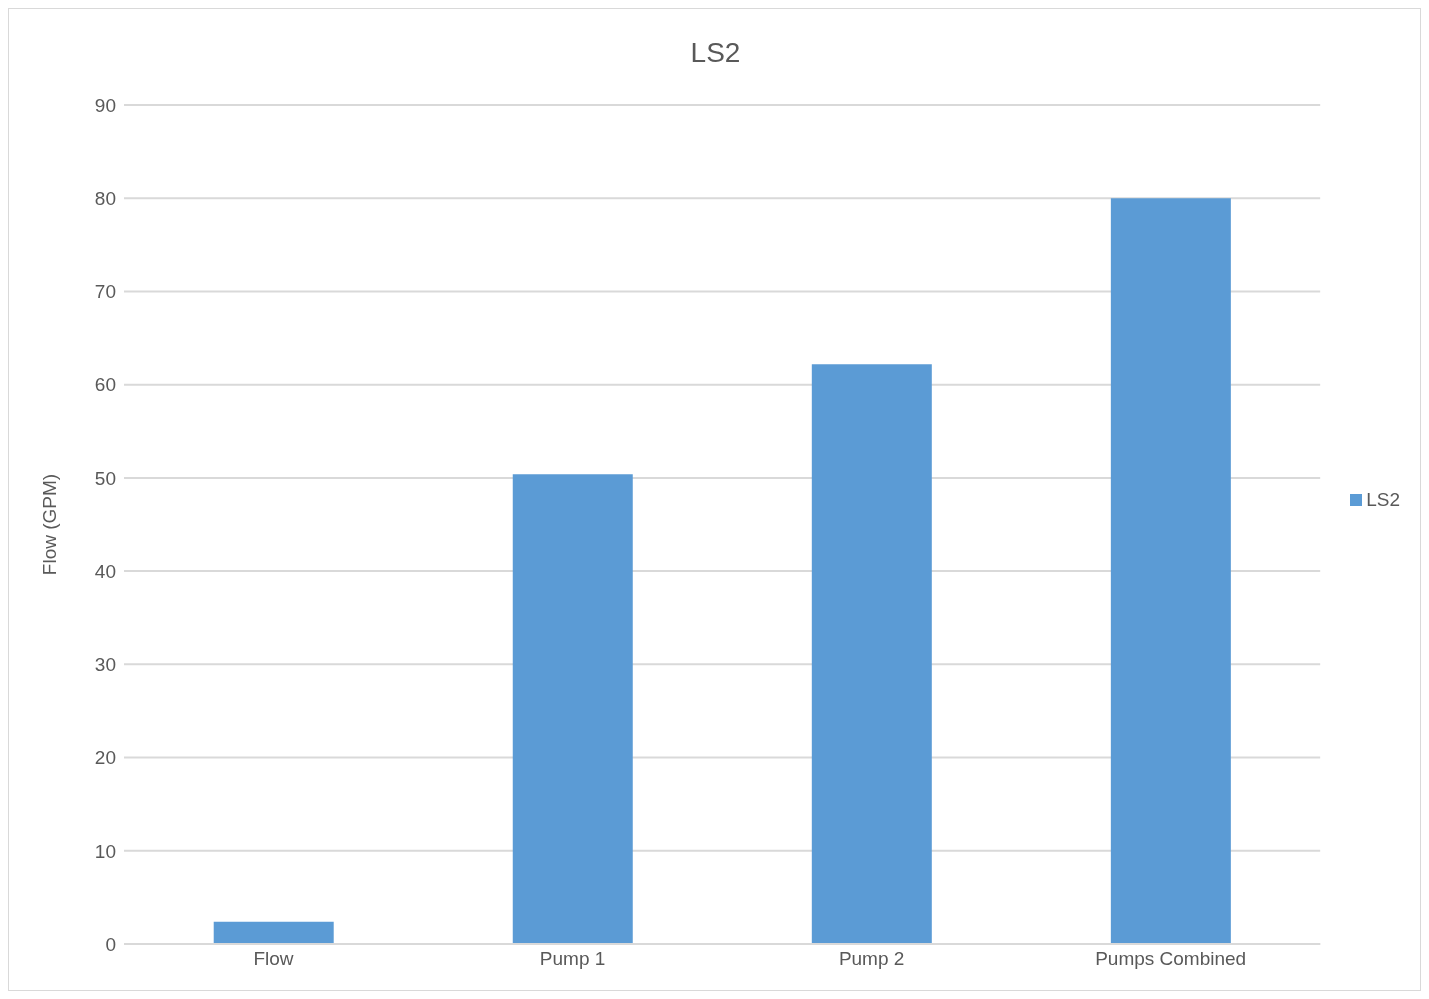  Describe the element at coordinates (105, 851) in the screenshot. I see `y-tick-label: 10` at that location.